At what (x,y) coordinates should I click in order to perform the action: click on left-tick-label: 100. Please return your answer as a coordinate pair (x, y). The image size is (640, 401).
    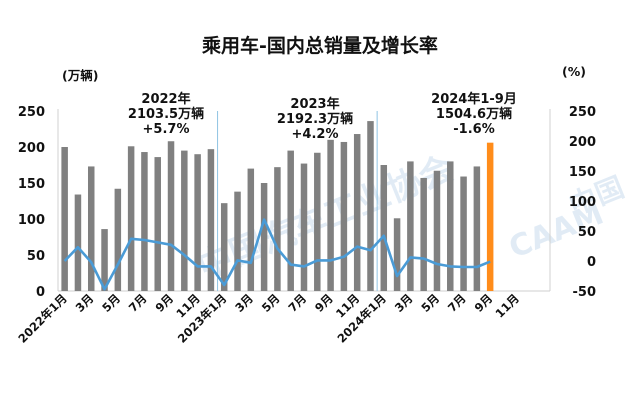
    Looking at the image, I should click on (31, 220).